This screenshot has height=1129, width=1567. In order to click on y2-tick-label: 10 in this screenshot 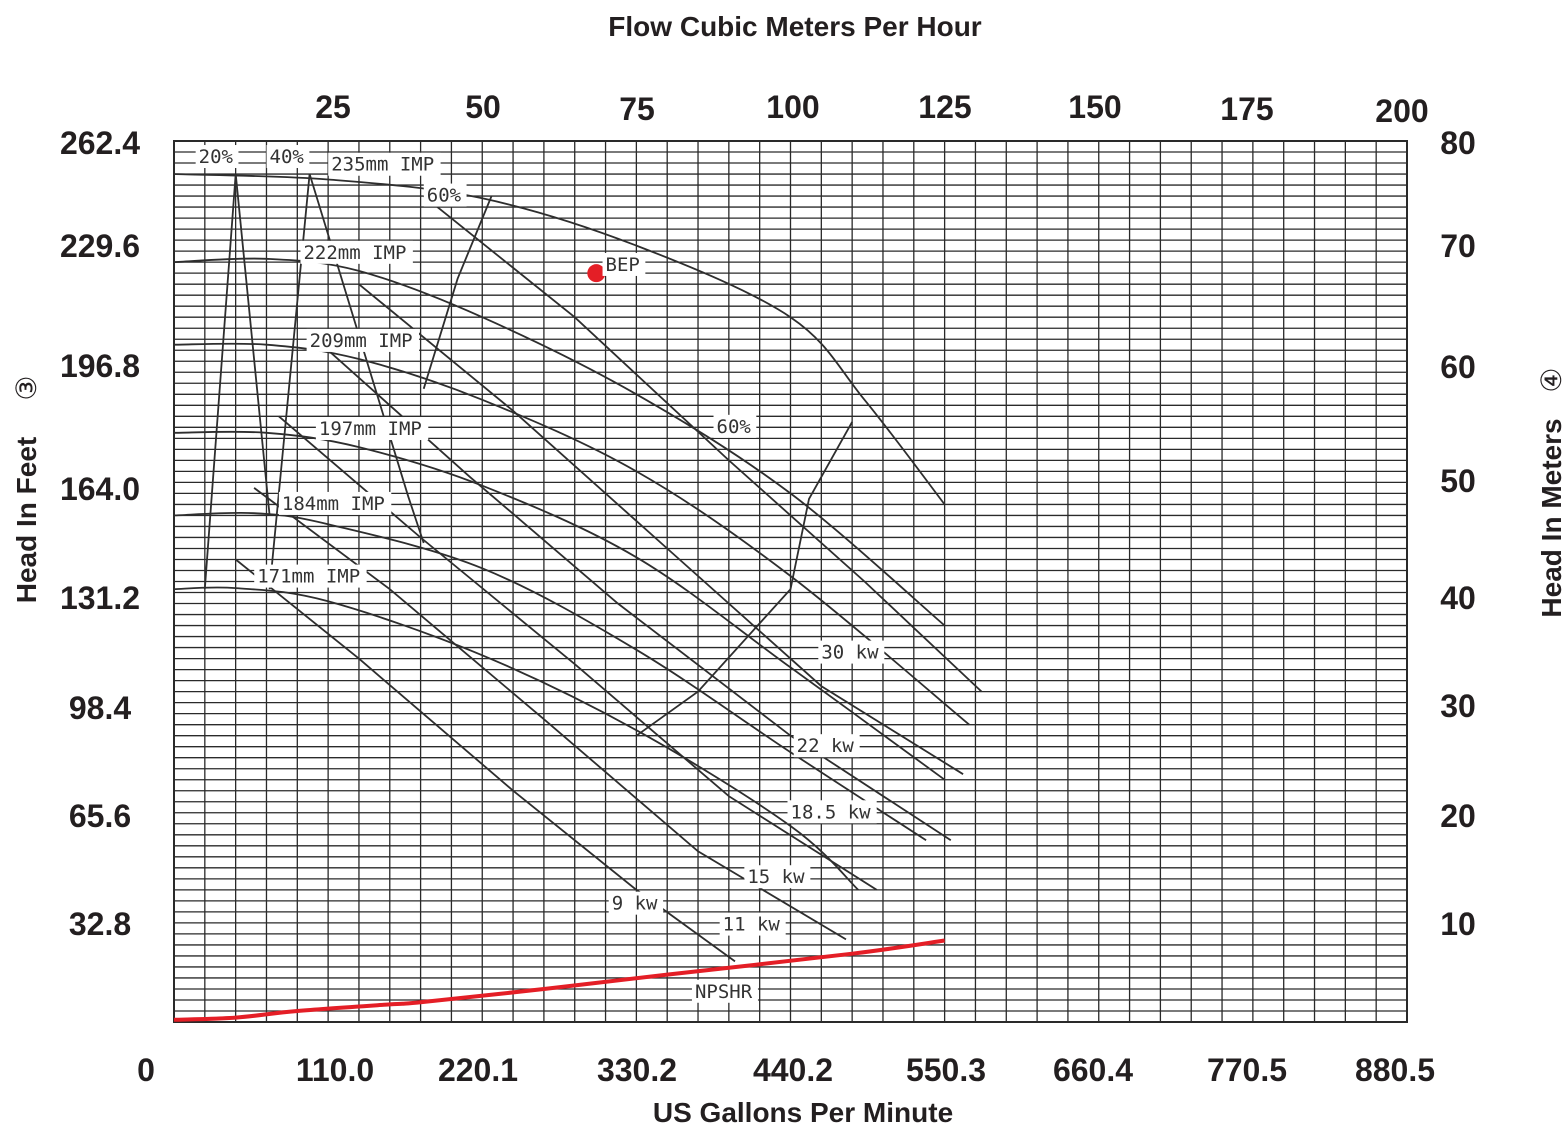, I will do `click(1458, 924)`.